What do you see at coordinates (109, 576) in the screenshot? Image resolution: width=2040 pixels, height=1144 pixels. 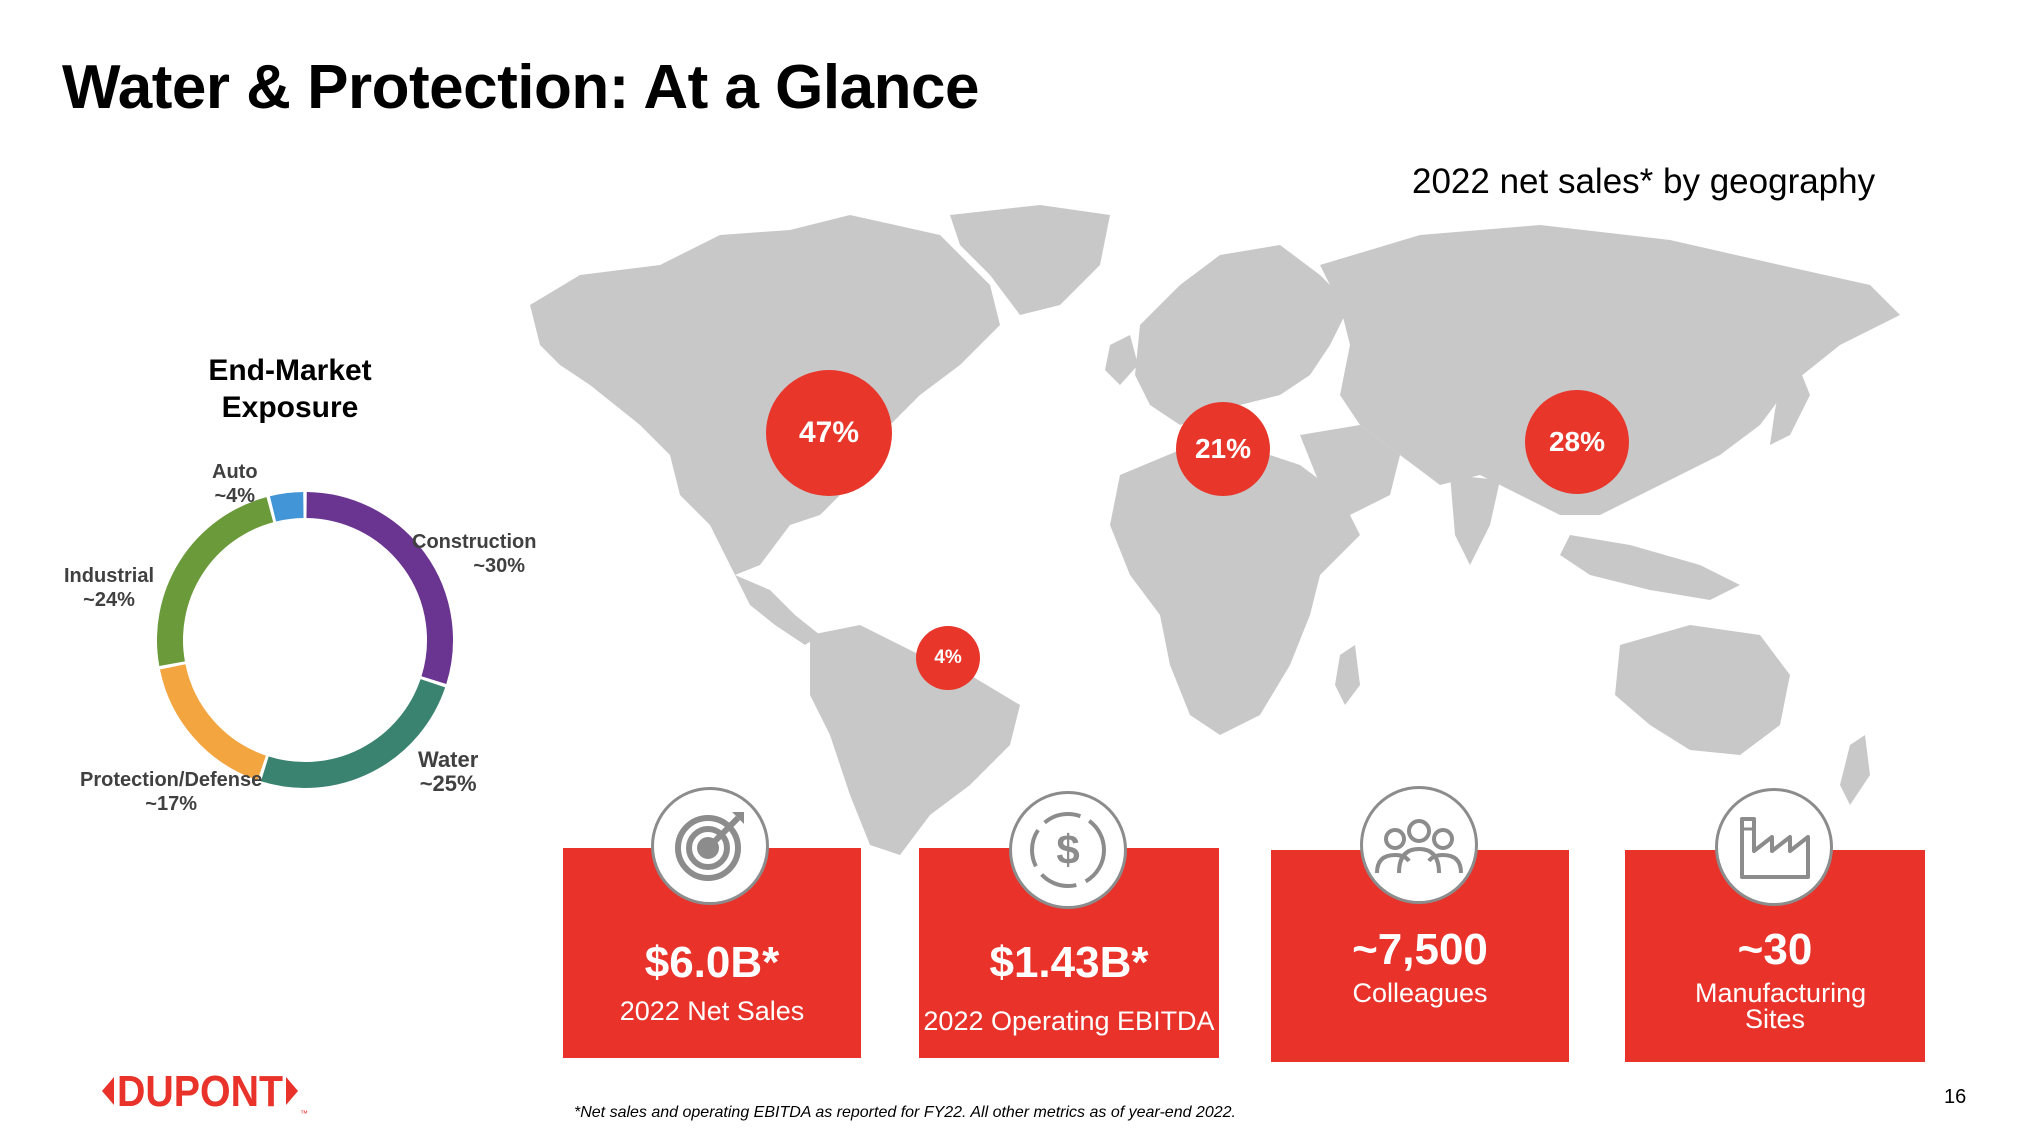 I see `segment-name: Industrial` at bounding box center [109, 576].